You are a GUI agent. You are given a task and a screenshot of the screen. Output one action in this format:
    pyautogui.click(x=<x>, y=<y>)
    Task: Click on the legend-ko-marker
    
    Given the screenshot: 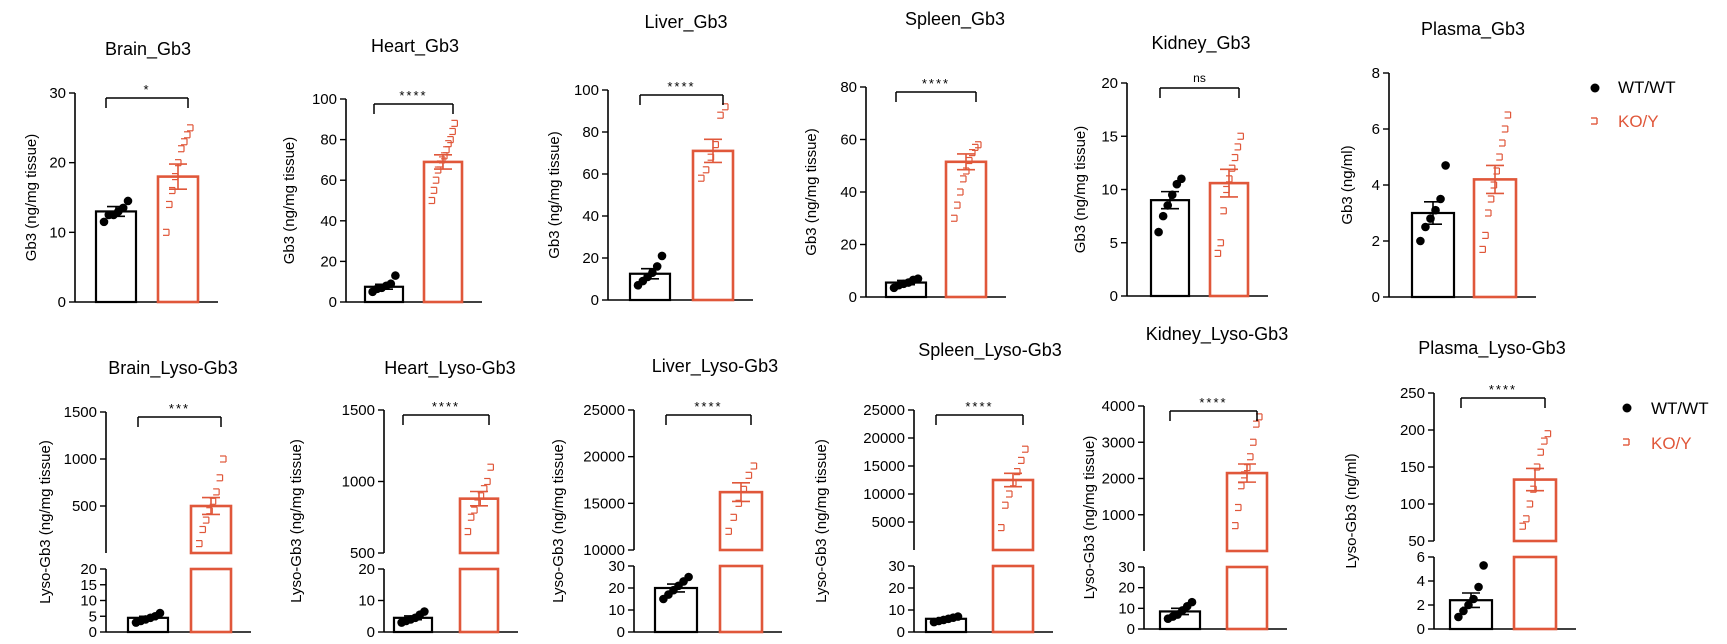 What is the action you would take?
    pyautogui.click(x=1594, y=121)
    